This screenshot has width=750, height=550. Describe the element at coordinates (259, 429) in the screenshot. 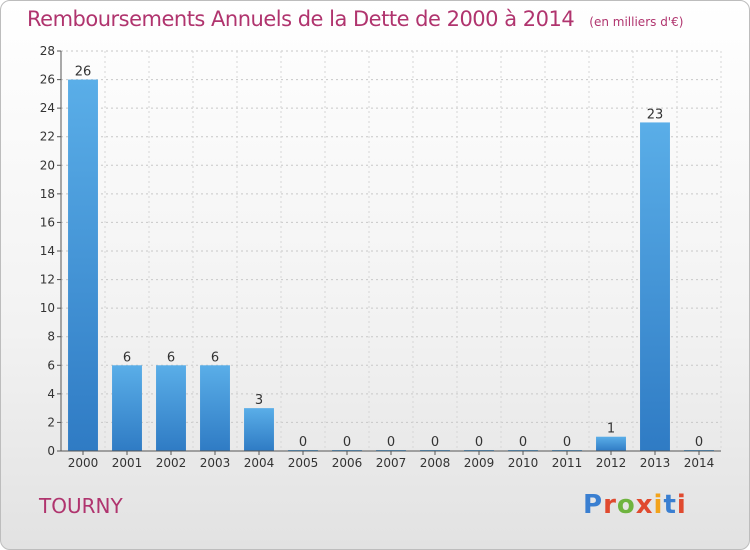

I see `bar-2004` at that location.